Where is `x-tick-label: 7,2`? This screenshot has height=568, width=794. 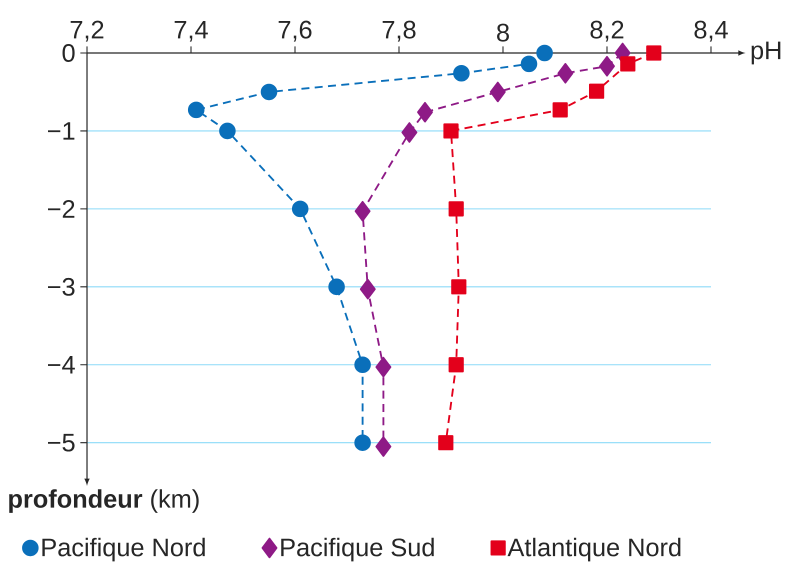
x-tick-label: 7,2 is located at coordinates (87, 31).